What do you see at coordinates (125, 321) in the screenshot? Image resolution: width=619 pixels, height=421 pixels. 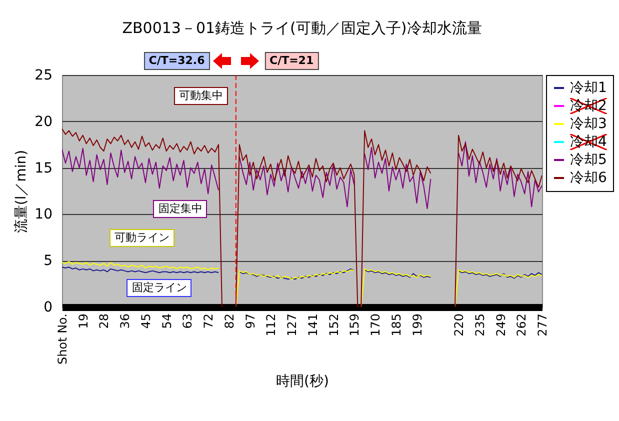 I see `x-tick-label: 36` at bounding box center [125, 321].